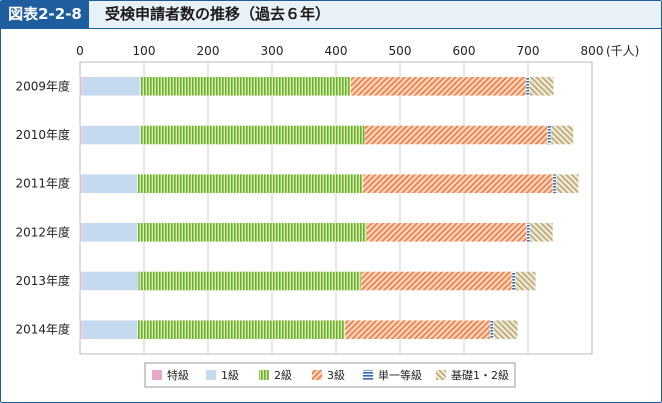 The image size is (662, 403). Describe the element at coordinates (283, 375) in the screenshot. I see `legend-label: 2級` at that location.